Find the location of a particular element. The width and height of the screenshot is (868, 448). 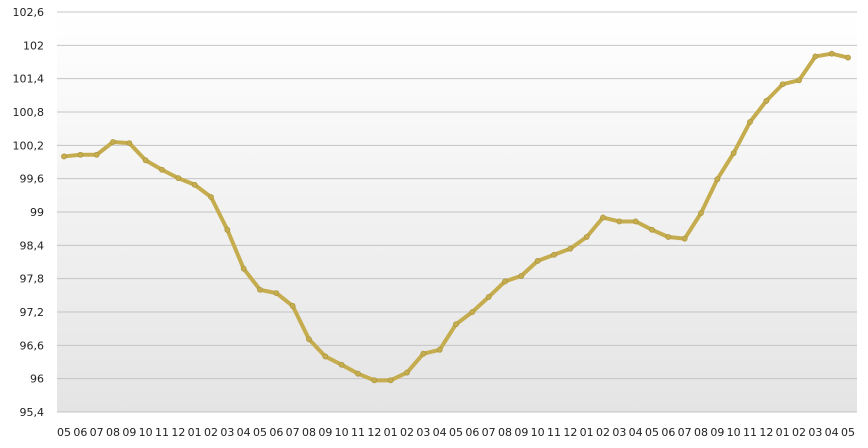

y-tick-label: 99,6 is located at coordinates (32, 179).